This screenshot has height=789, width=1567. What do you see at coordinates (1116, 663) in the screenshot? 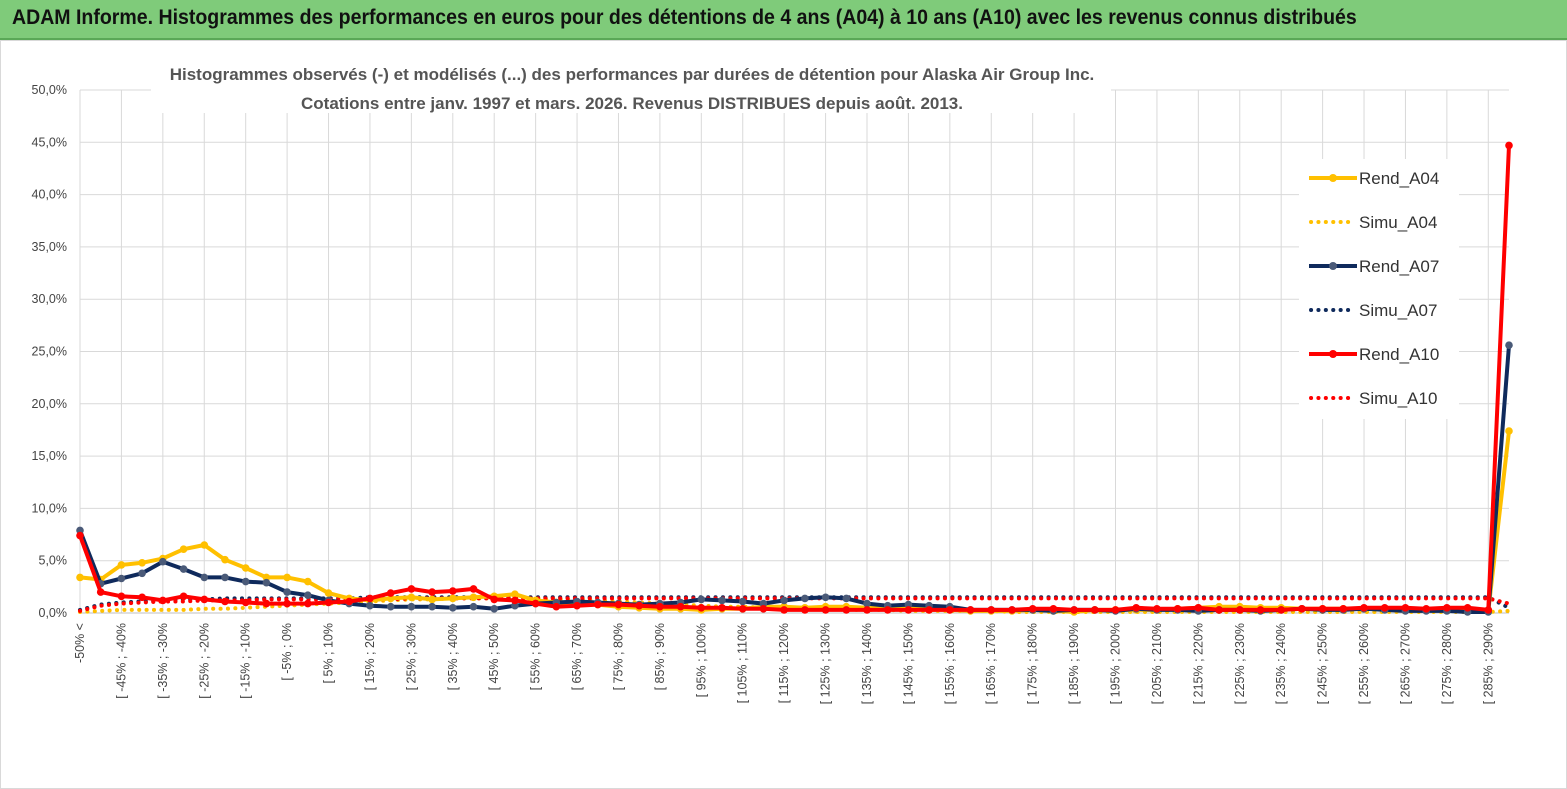
I see `x-tick-label: [ 195% ; 200%` at bounding box center [1116, 663].